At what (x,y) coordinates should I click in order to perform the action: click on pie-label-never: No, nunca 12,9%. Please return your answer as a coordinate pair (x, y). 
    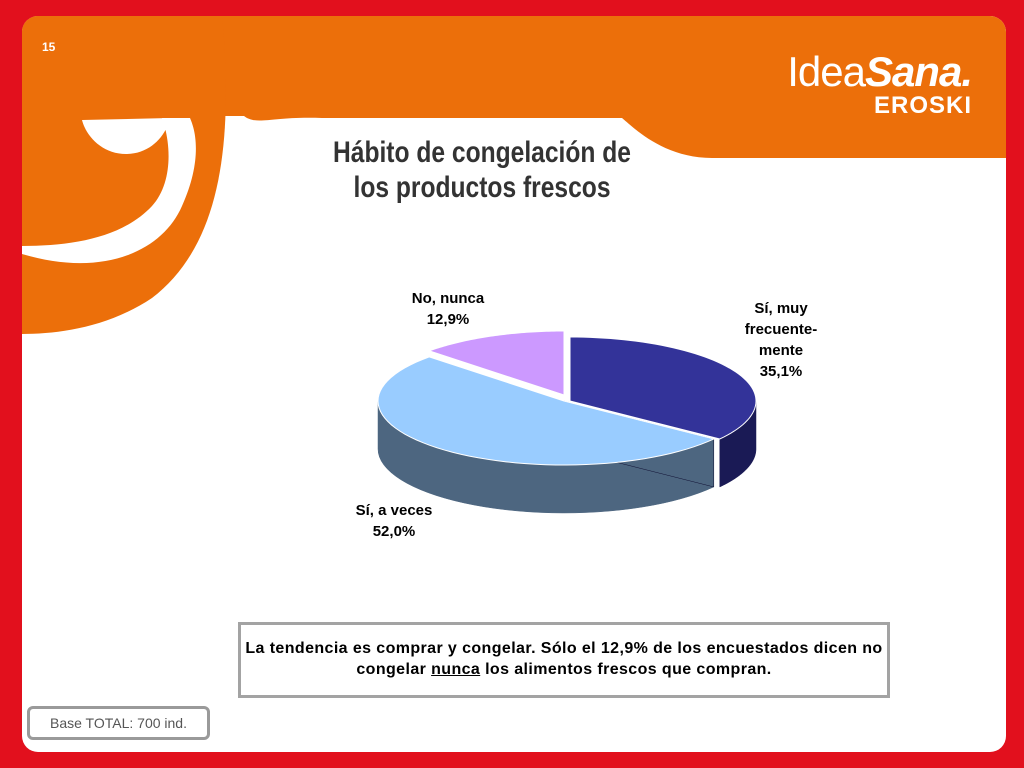
    Looking at the image, I should click on (448, 309).